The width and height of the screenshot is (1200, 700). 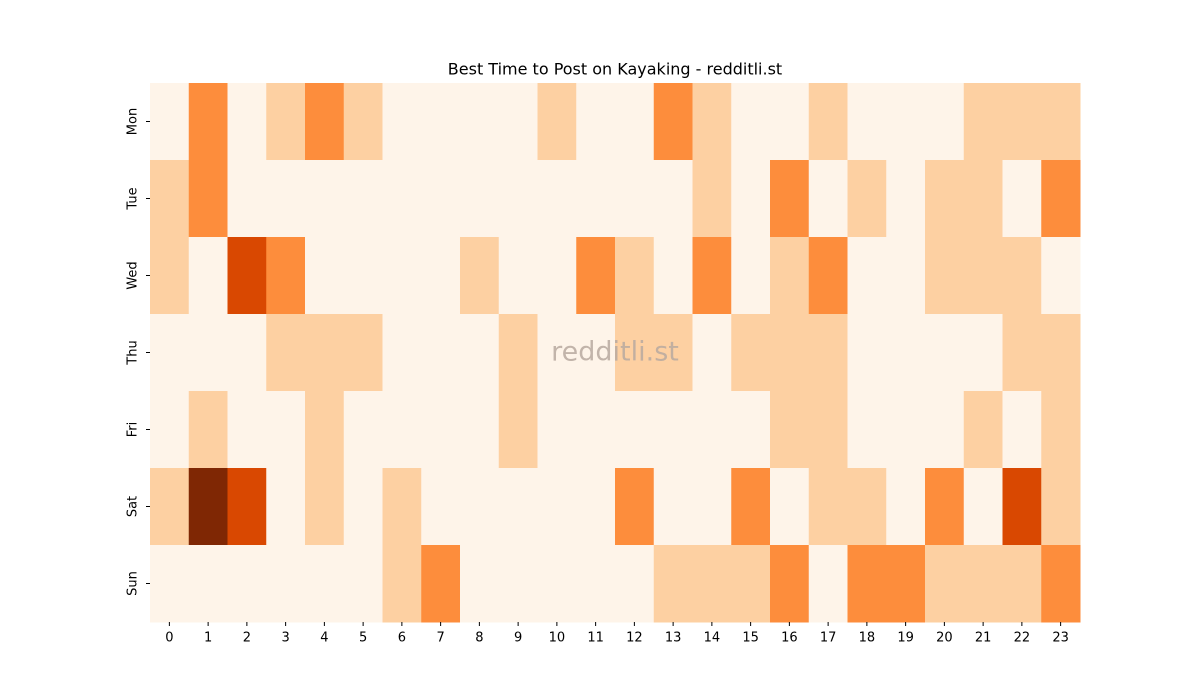 What do you see at coordinates (133, 121) in the screenshot?
I see `y-tick-label: Mon` at bounding box center [133, 121].